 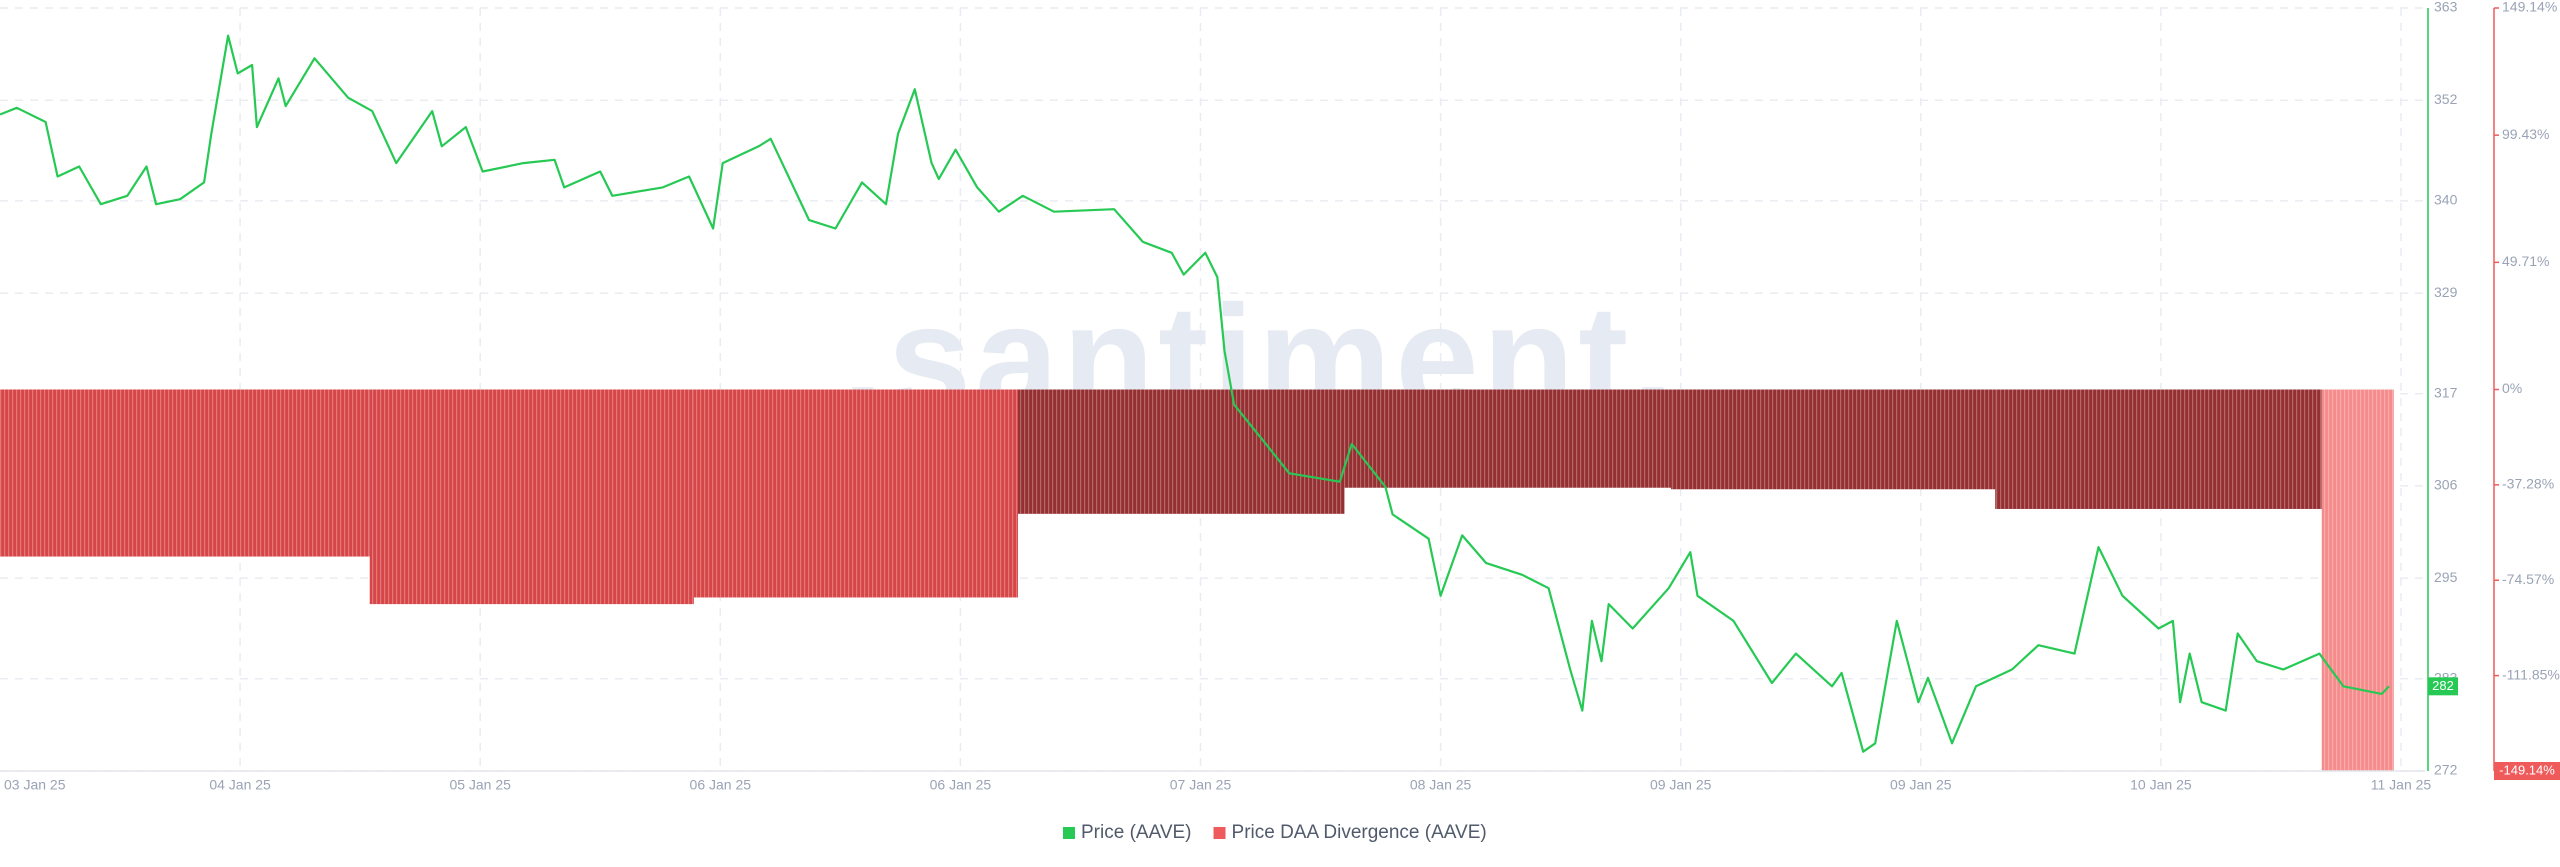 What do you see at coordinates (2446, 7) in the screenshot?
I see `y-tick-label: 363` at bounding box center [2446, 7].